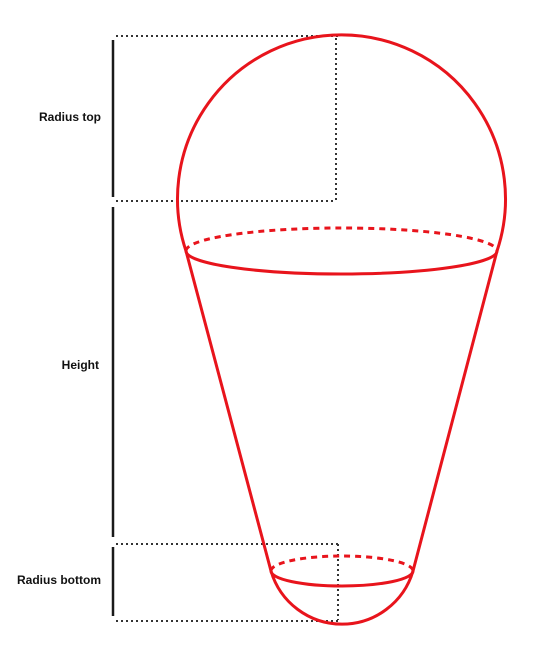  Describe the element at coordinates (59, 580) in the screenshot. I see `radius-bottom-label: Radius bottom` at that location.